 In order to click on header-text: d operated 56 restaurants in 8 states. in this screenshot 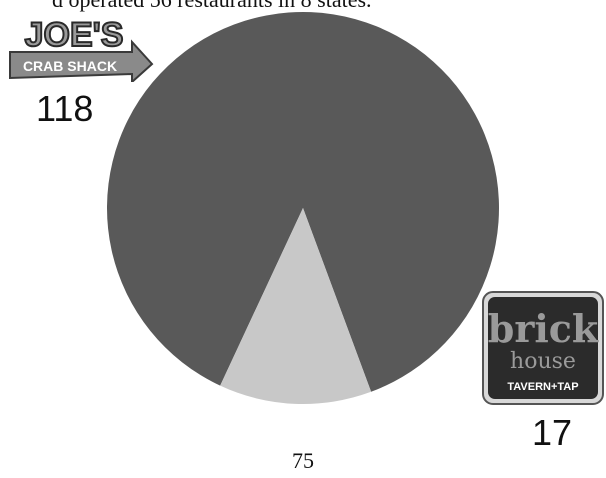, I will do `click(212, 6)`.